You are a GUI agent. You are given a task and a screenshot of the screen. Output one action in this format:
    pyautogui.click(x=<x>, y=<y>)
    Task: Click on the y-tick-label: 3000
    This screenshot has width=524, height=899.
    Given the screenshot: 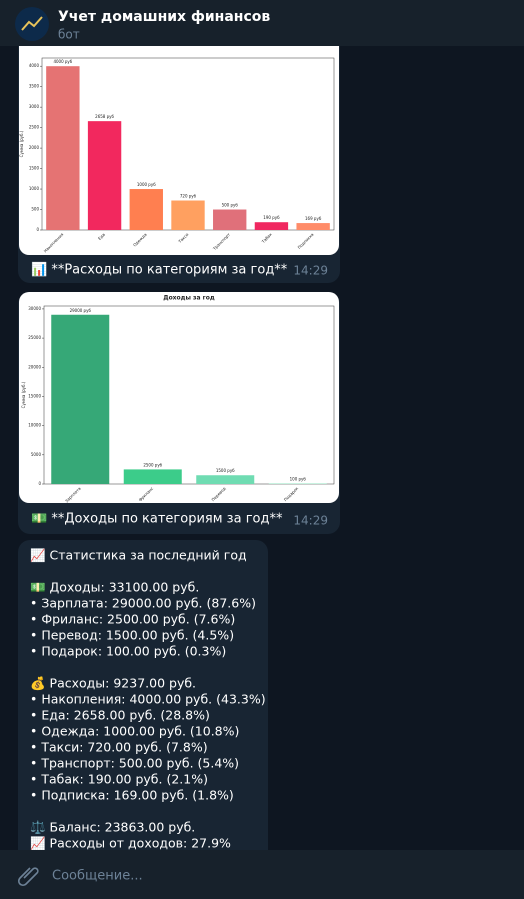 What is the action you would take?
    pyautogui.click(x=34, y=106)
    